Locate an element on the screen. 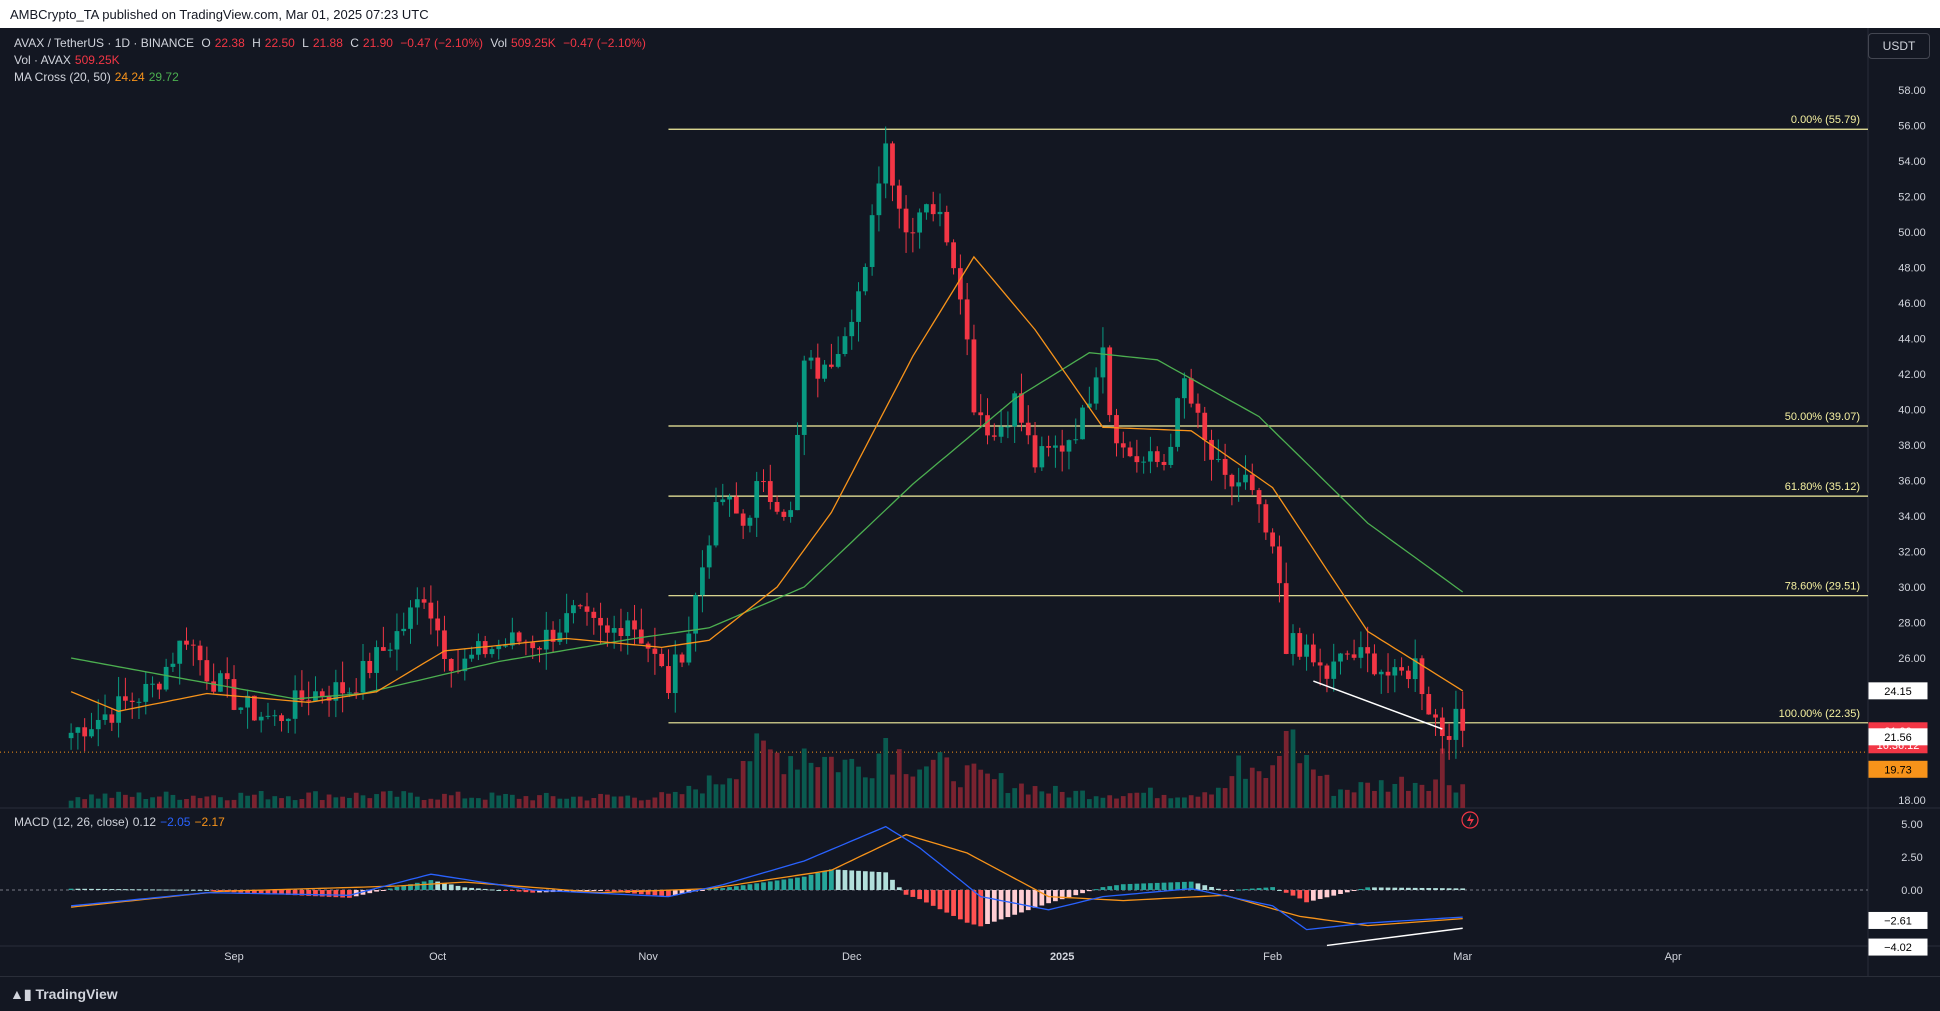  time-tick-label: Mar is located at coordinates (1462, 957).